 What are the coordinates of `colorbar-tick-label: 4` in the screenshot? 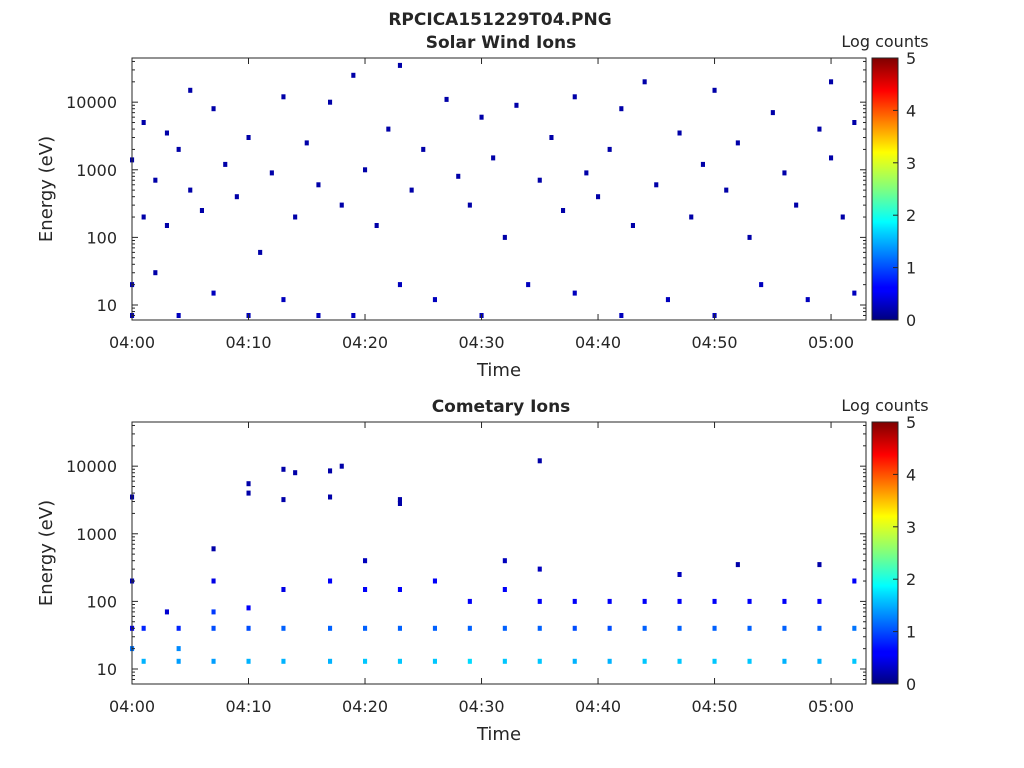 It's located at (911, 110).